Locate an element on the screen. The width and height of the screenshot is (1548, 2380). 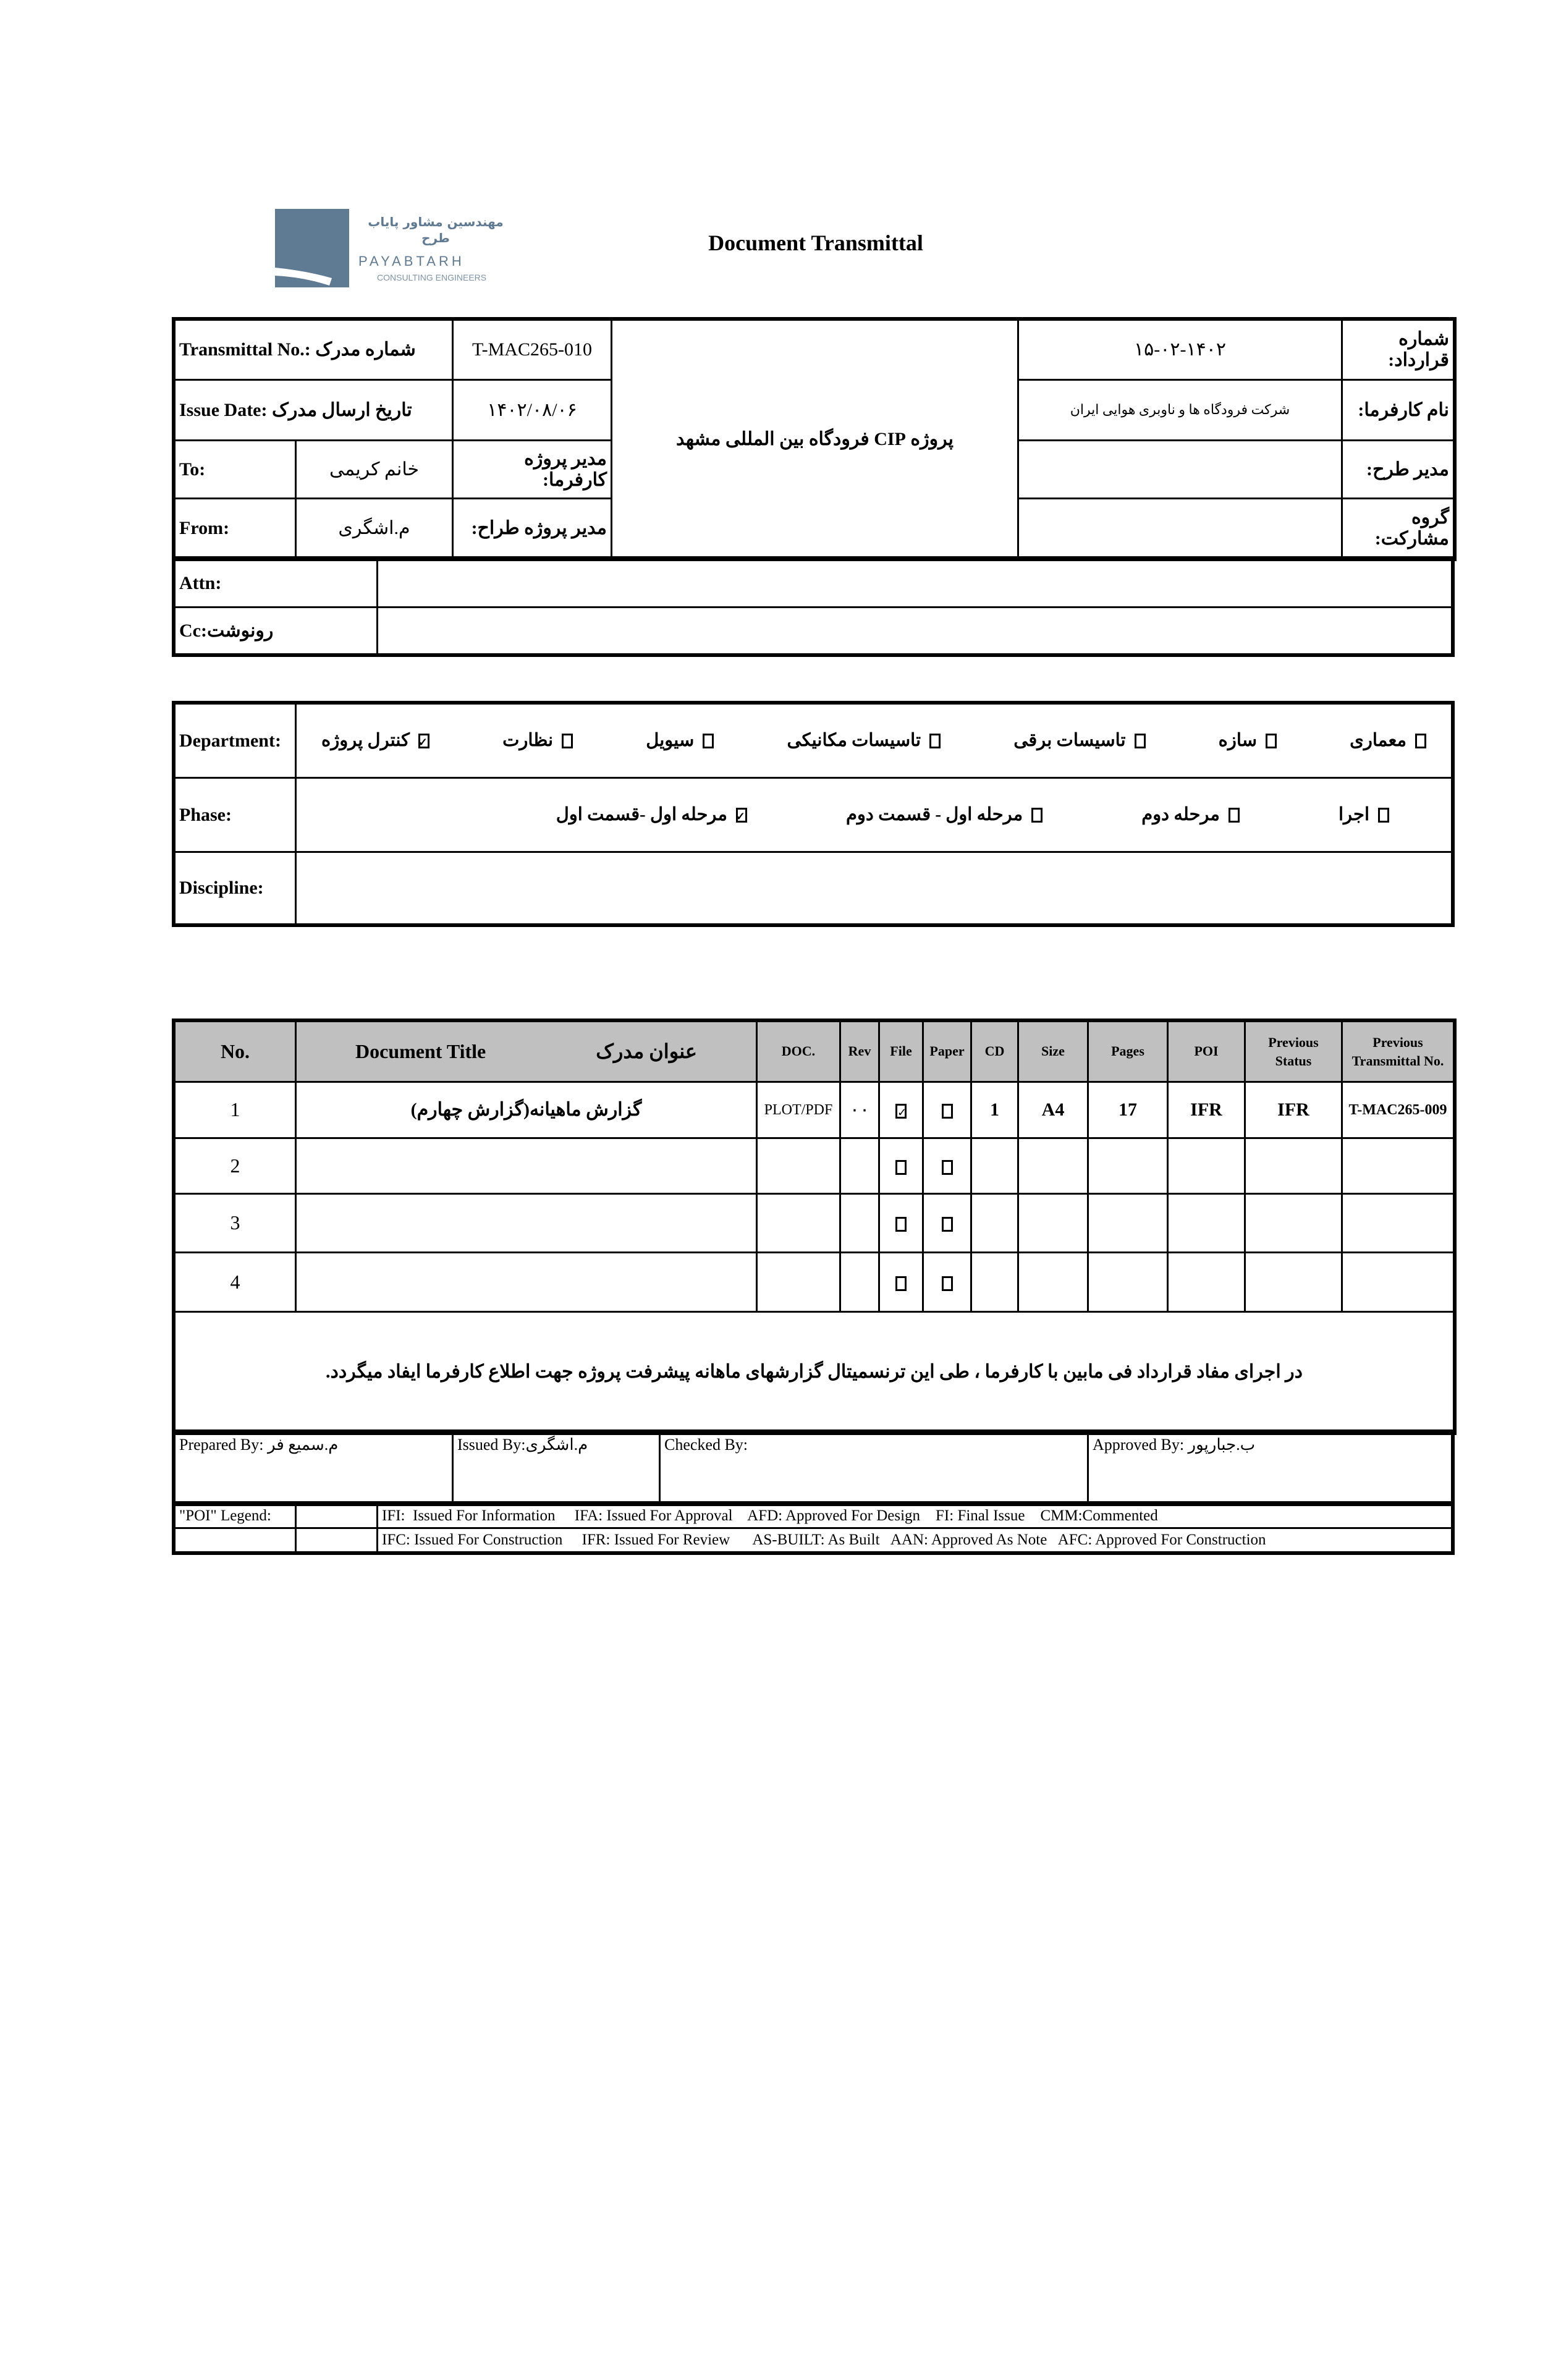
transmittal-no-label: Transmittal No.: شماره مدرک is located at coordinates (314, 350).